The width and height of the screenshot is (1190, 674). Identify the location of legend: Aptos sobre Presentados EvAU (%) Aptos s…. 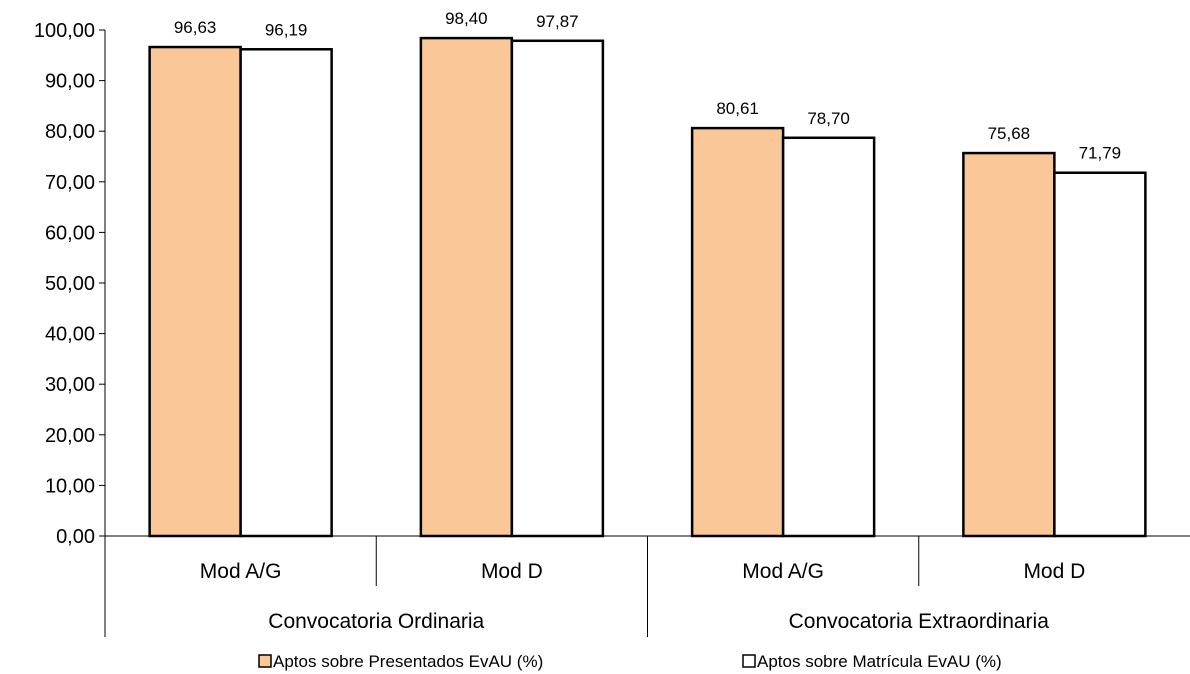
(630, 661).